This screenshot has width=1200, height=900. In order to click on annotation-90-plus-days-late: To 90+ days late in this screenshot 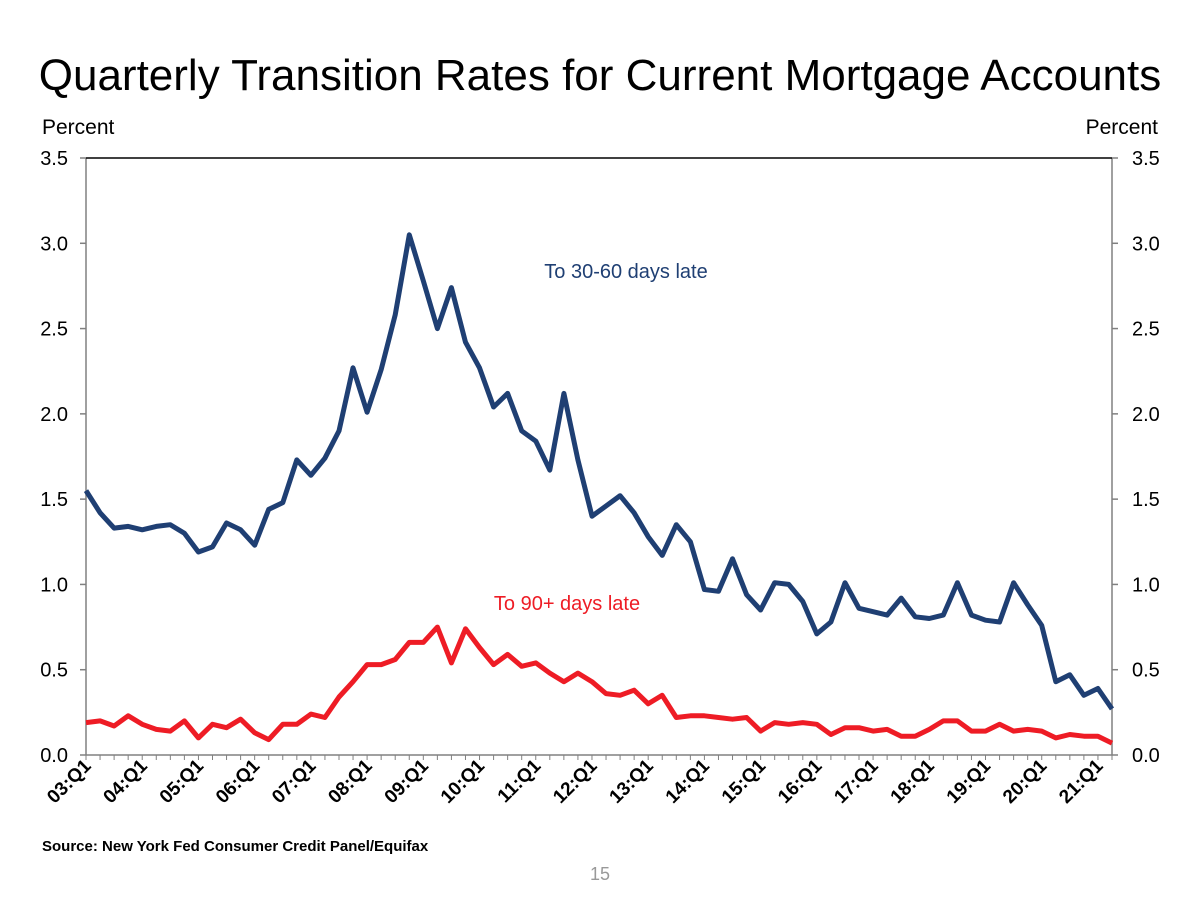, I will do `click(567, 604)`.